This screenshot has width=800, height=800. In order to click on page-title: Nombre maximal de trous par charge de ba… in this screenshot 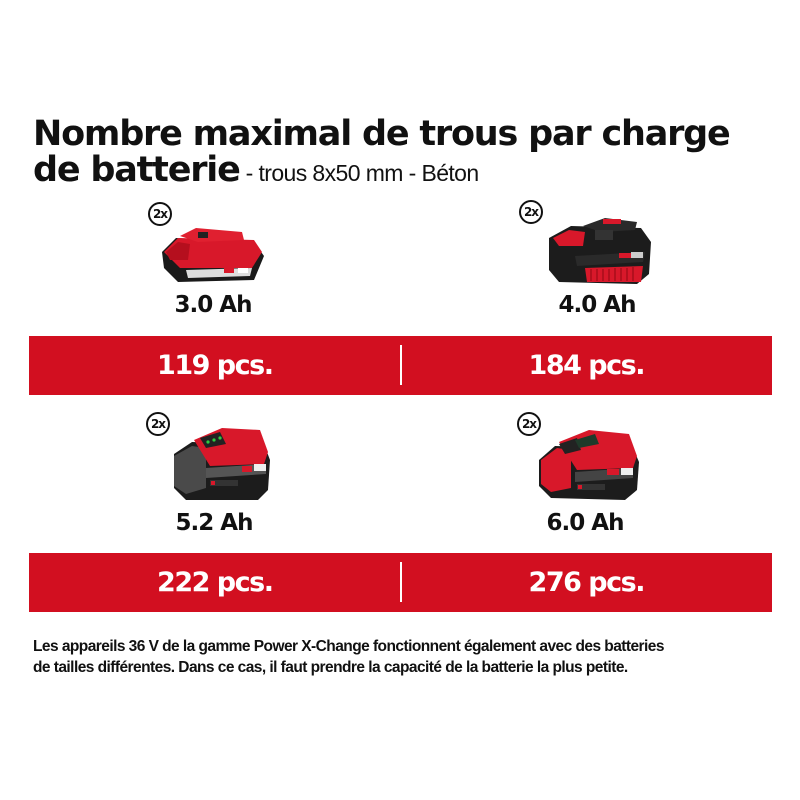, I will do `click(413, 153)`.